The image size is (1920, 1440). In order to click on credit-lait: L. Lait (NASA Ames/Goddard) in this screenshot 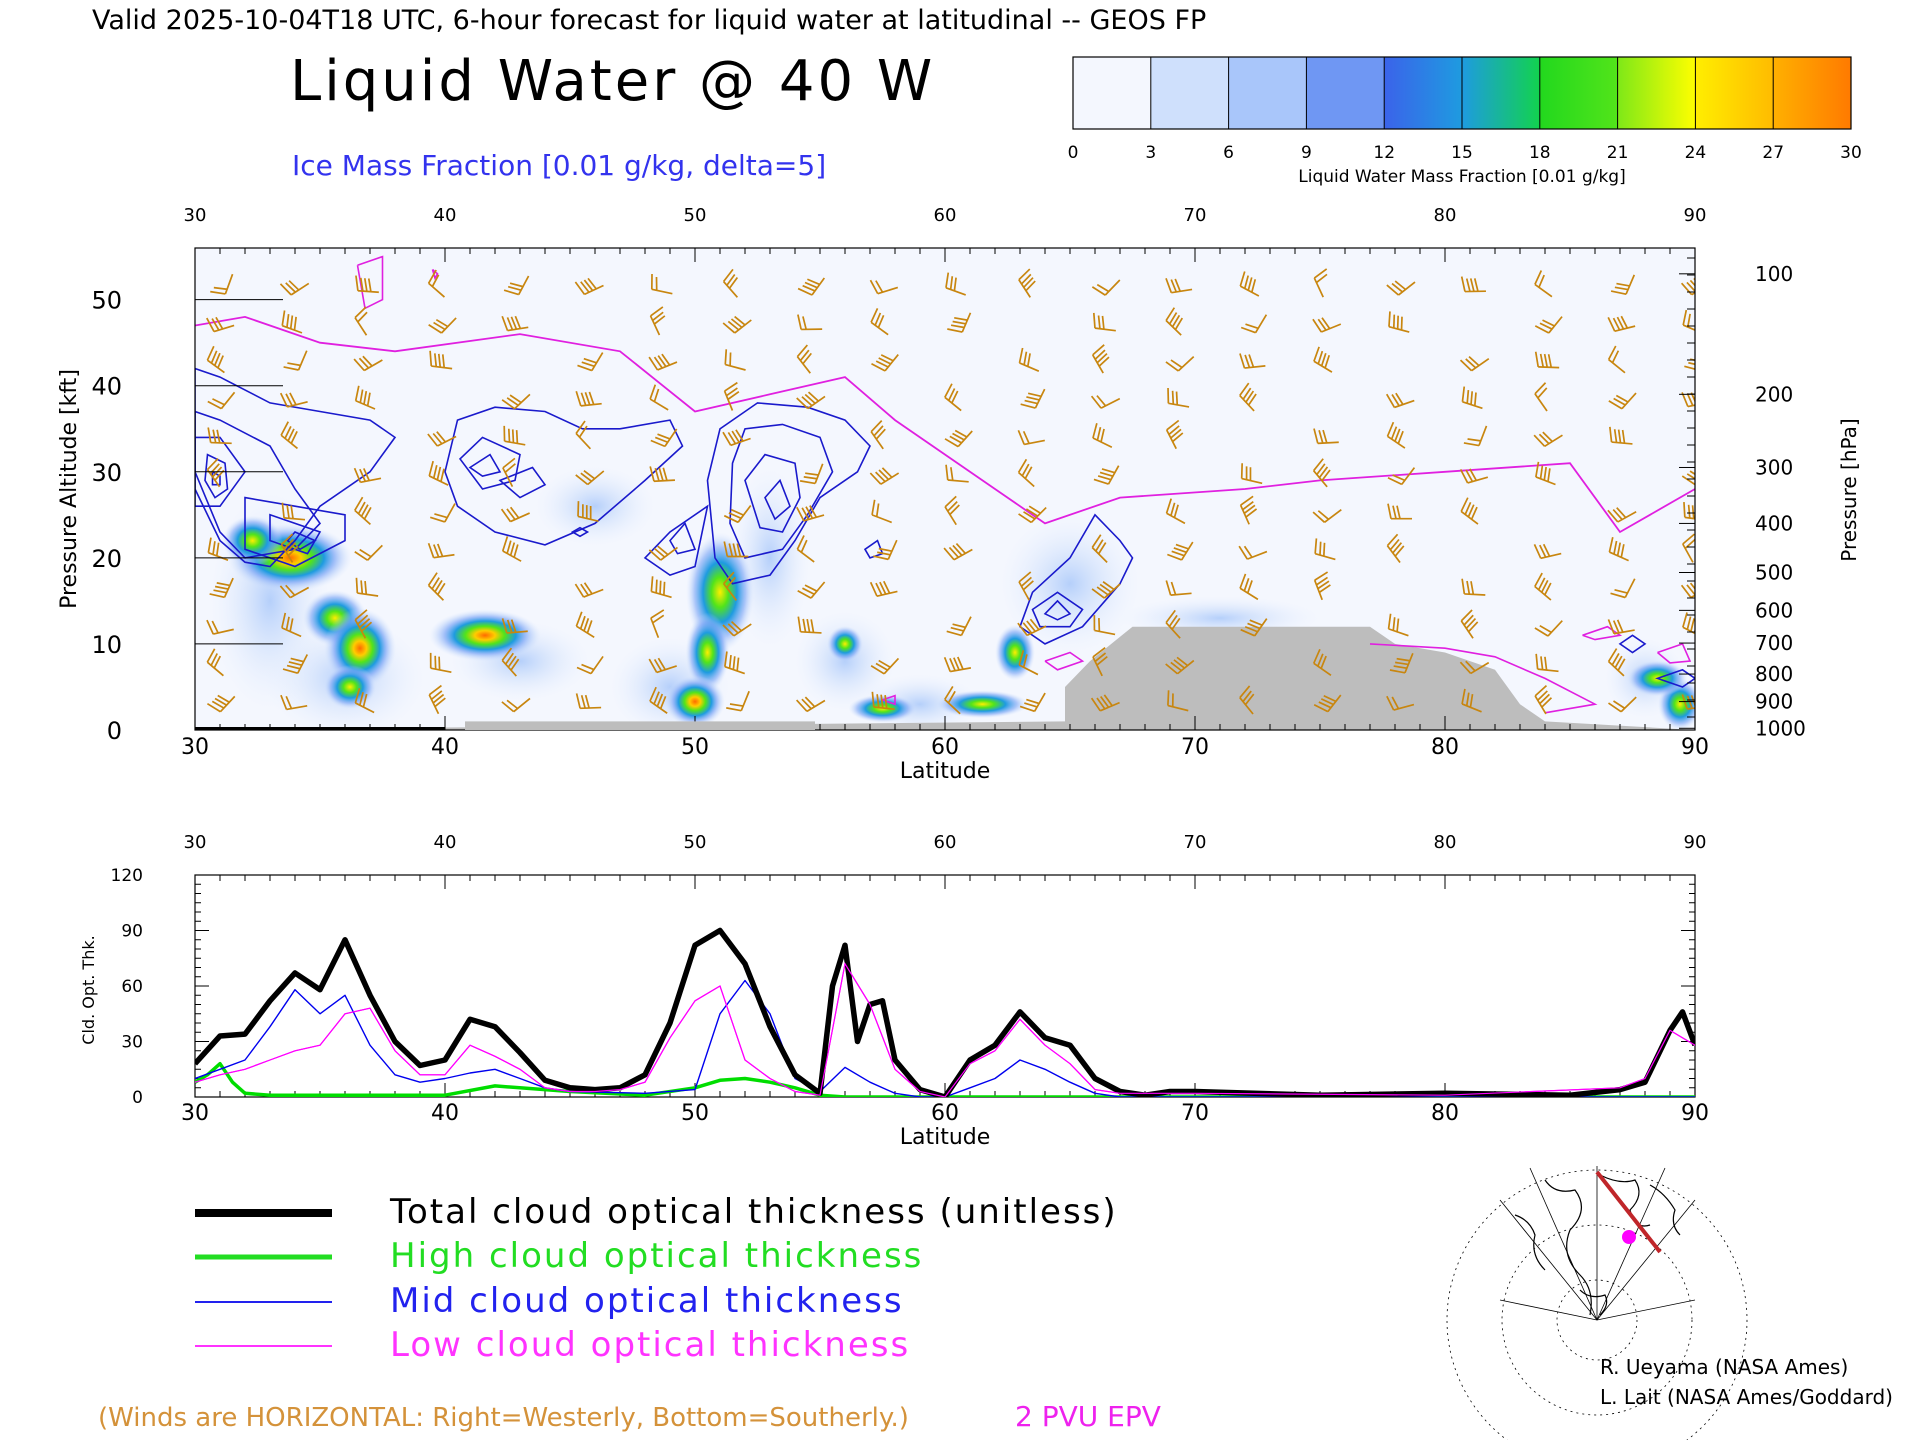, I will do `click(1746, 1397)`.